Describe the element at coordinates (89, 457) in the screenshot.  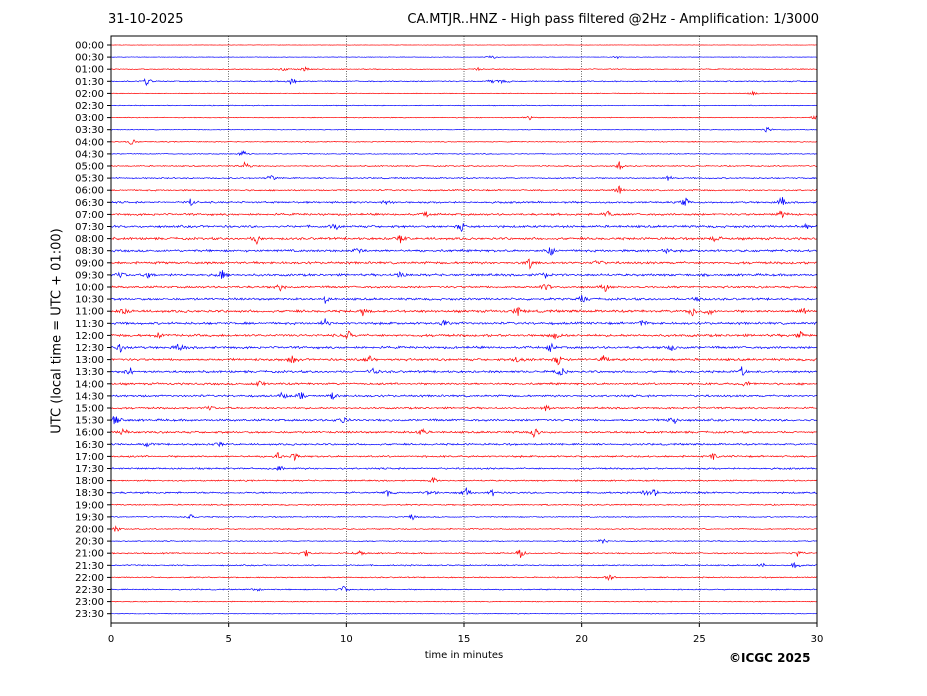
I see `row-label-1700: 17:00` at that location.